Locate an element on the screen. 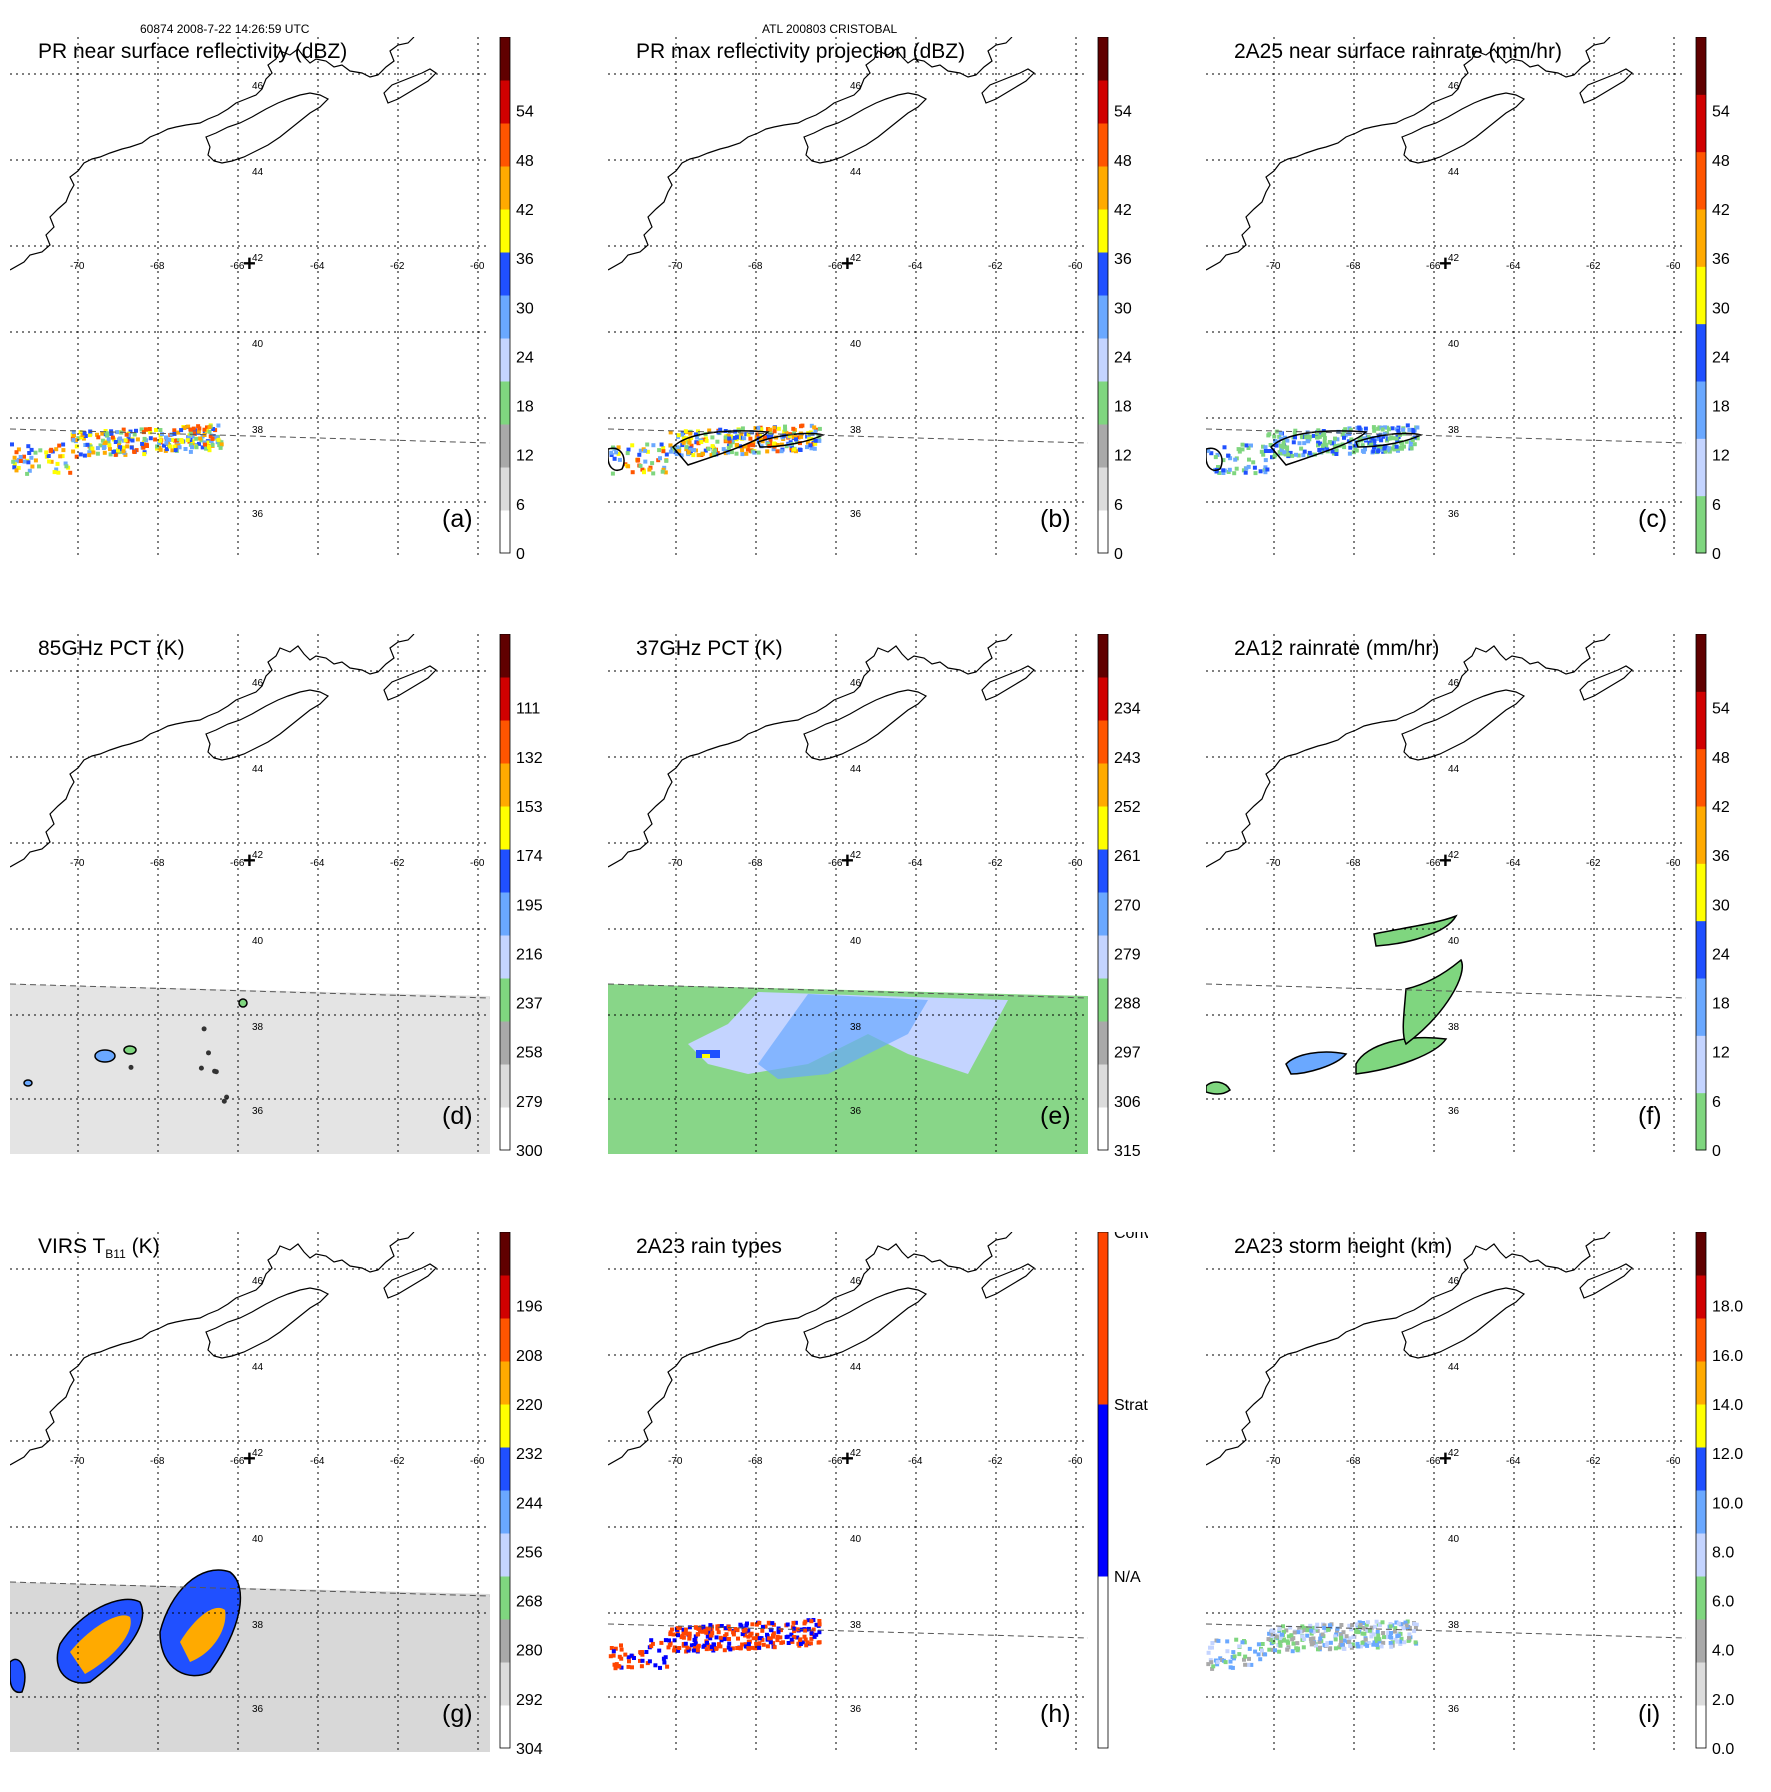 Image resolution: width=1771 pixels, height=1792 pixels. swath-edge is located at coordinates (848, 991).